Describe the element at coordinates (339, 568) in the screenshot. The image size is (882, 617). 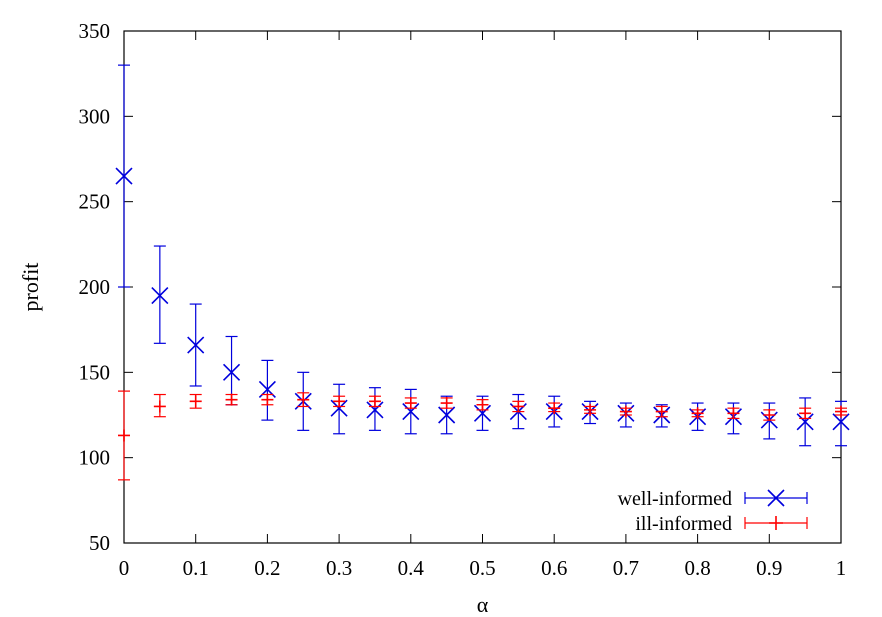
I see `x-tick-label: 0.3` at that location.